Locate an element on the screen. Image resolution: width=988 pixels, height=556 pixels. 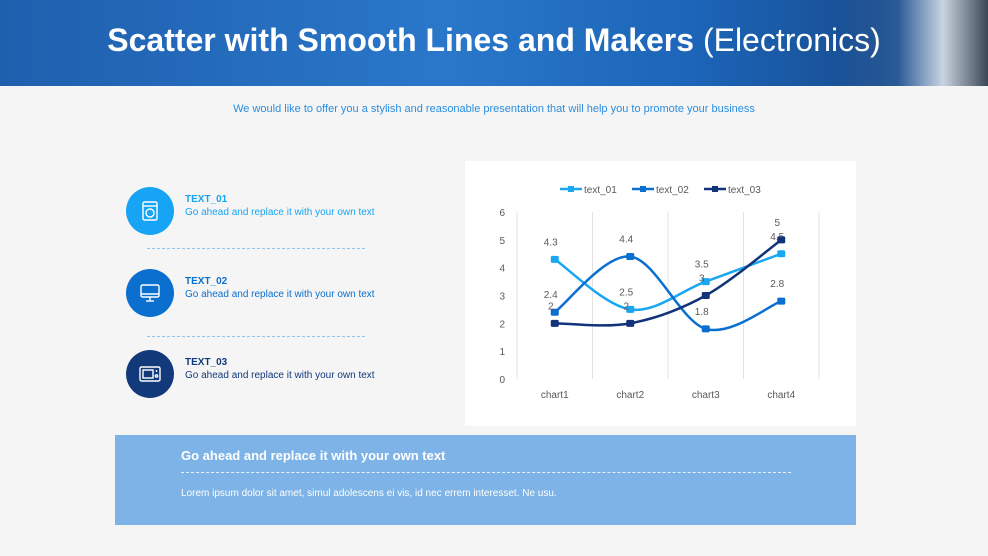
y-tick-label: 2 is located at coordinates (502, 324).